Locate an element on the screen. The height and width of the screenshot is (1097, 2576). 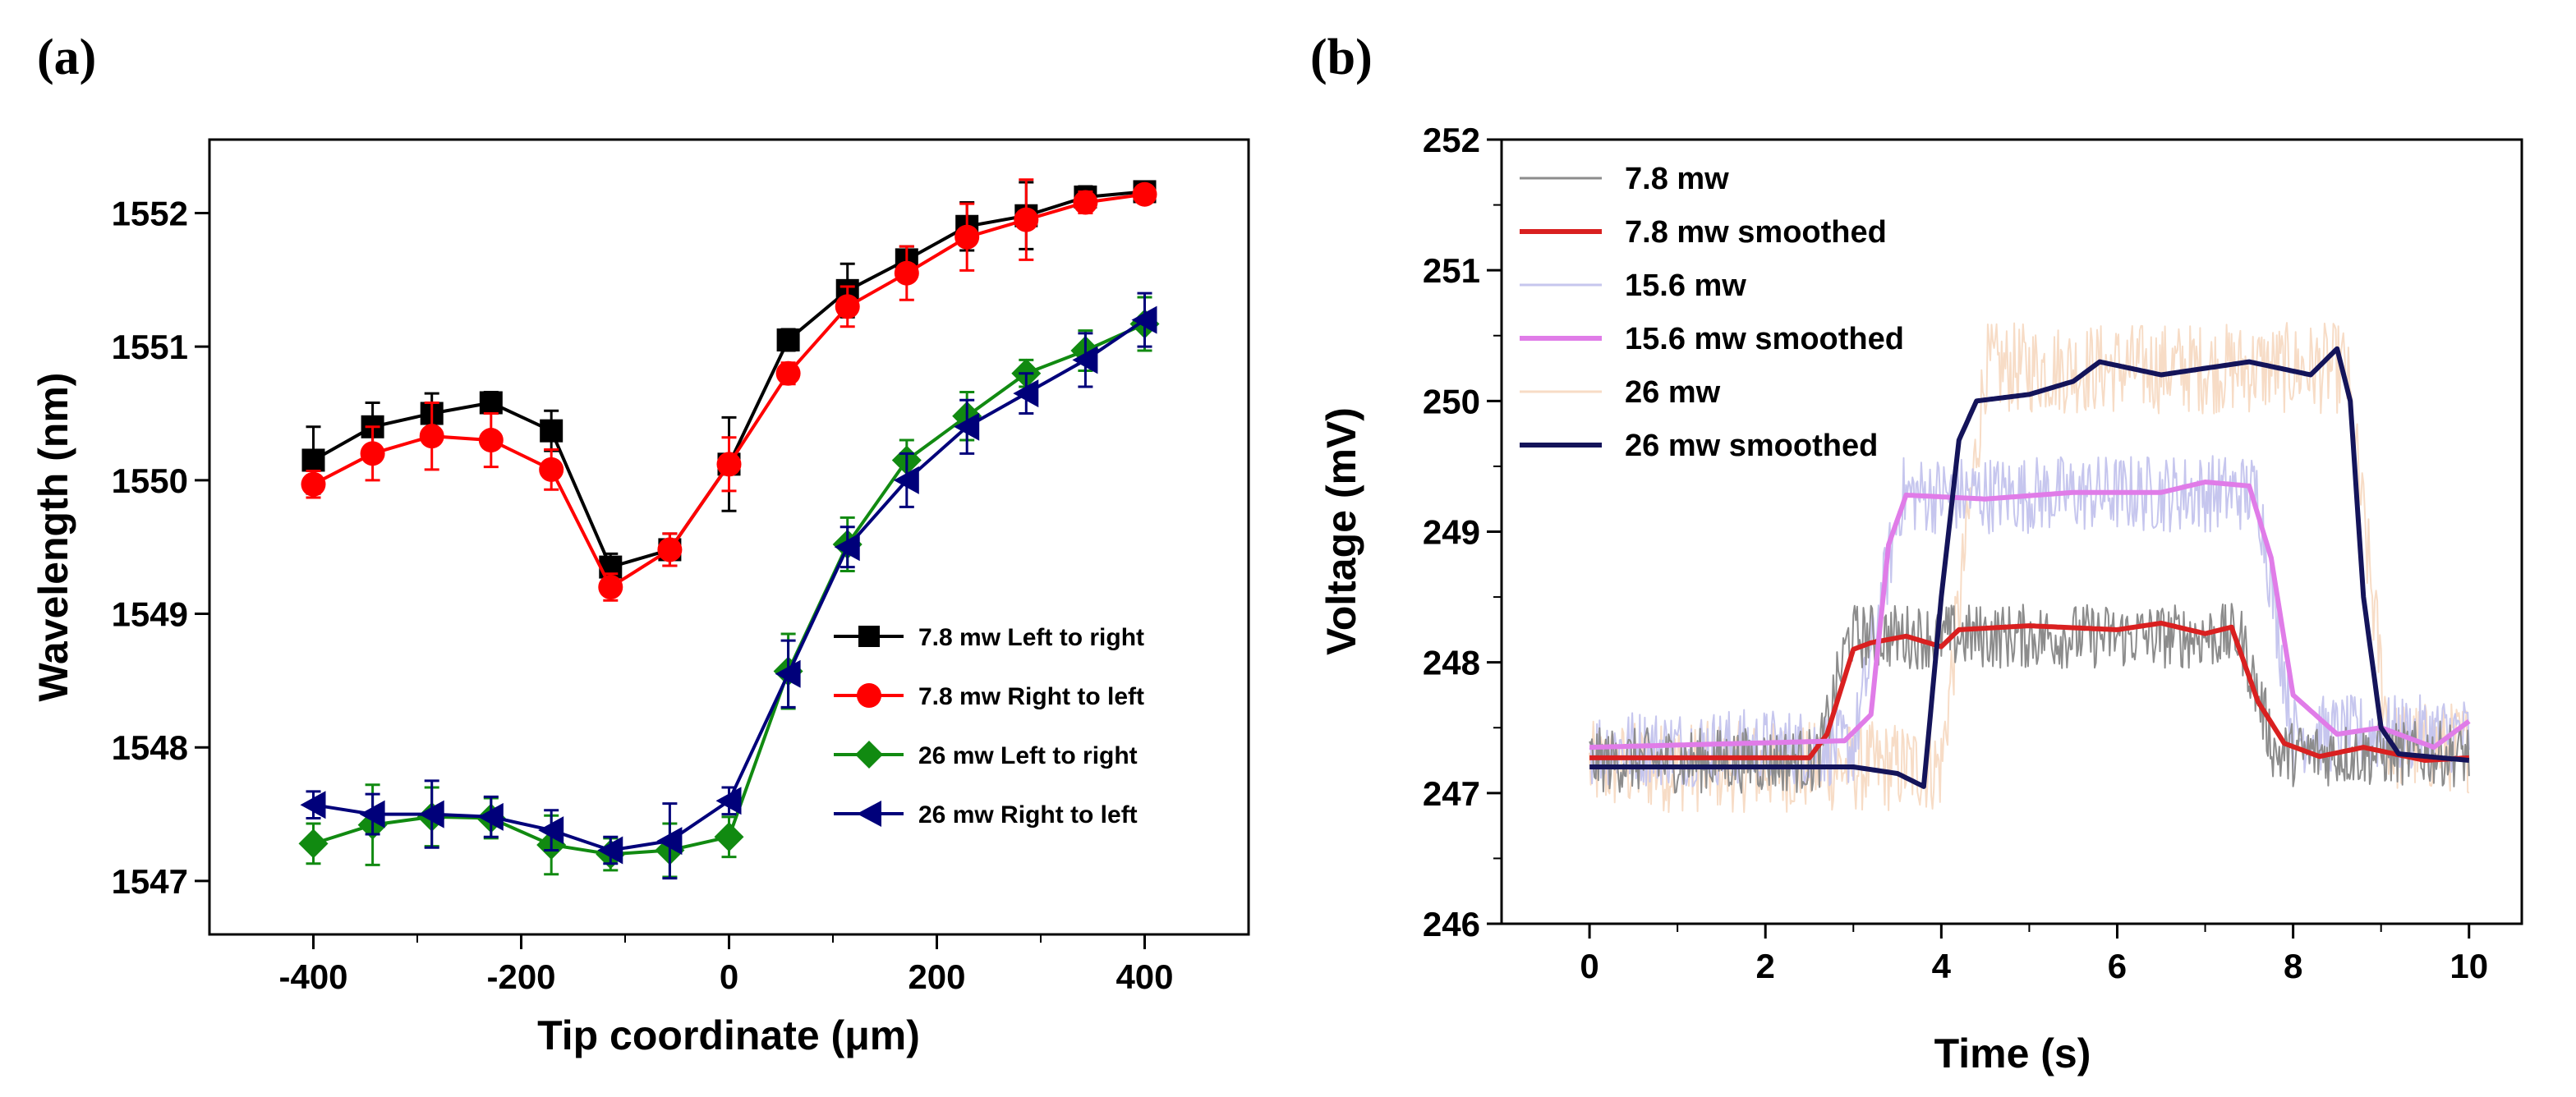
legend-b-item-4: 26 mw is located at coordinates (1620, 392).